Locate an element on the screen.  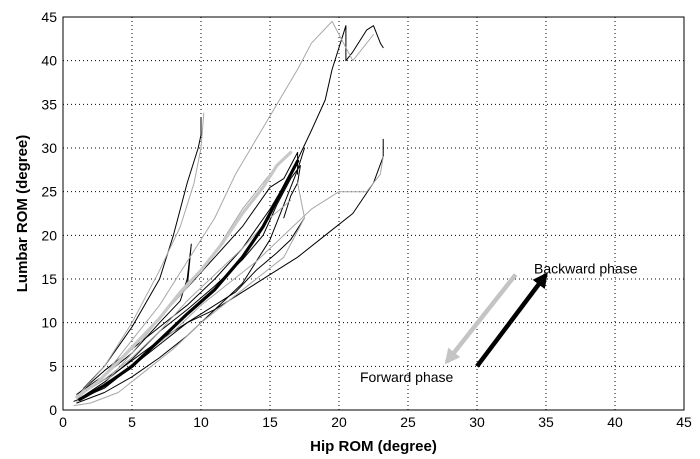
backward-phase-arrow is located at coordinates (511, 320).